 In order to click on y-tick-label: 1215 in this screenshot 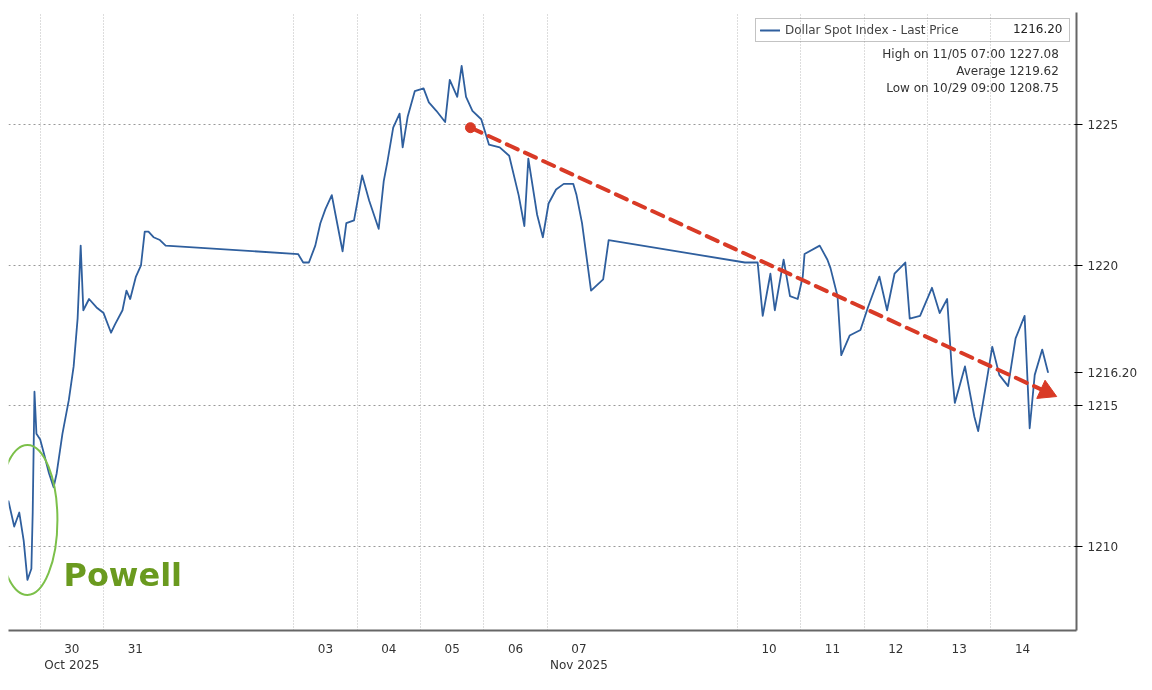, I will do `click(1103, 406)`.